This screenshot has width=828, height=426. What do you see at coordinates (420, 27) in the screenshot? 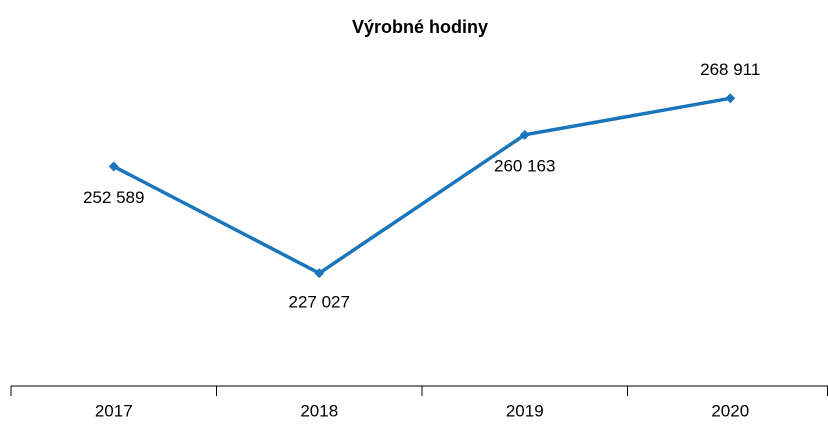
I see `chart-title: Výrobné hodiny` at bounding box center [420, 27].